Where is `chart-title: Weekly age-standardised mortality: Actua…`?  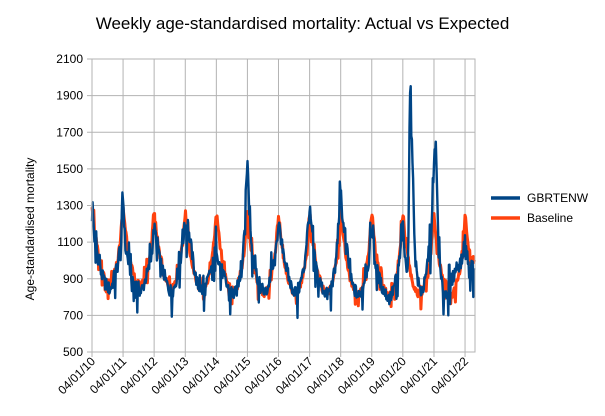
chart-title: Weekly age-standardised mortality: Actua… is located at coordinates (302, 23).